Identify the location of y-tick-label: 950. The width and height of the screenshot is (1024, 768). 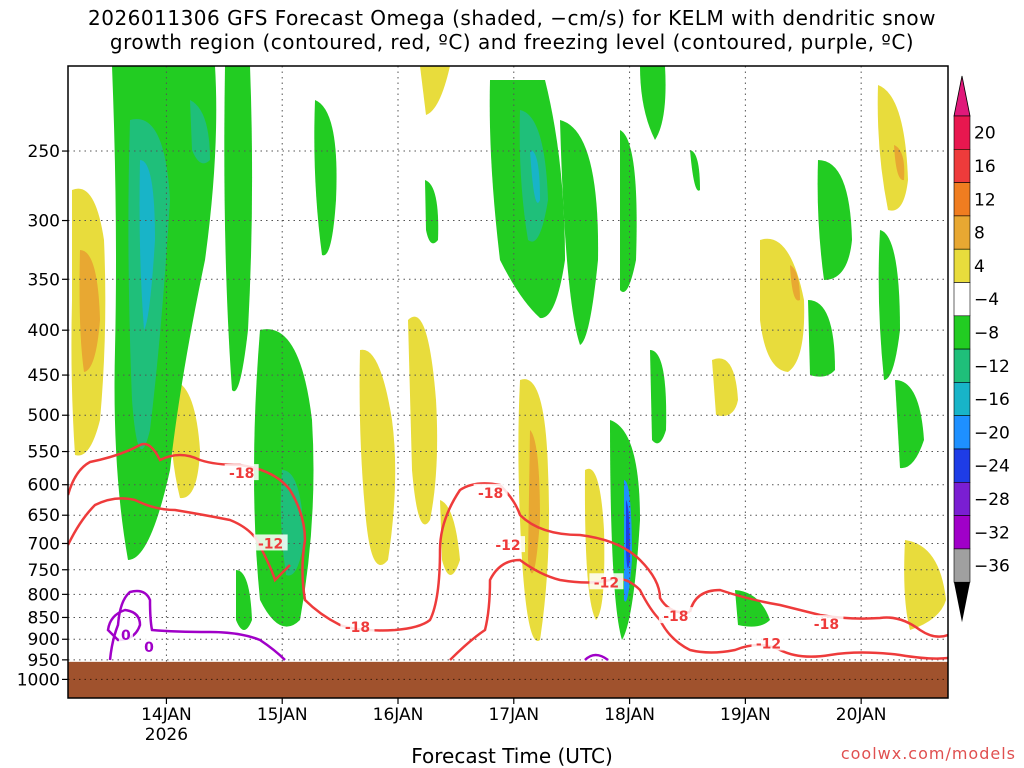
(44, 661).